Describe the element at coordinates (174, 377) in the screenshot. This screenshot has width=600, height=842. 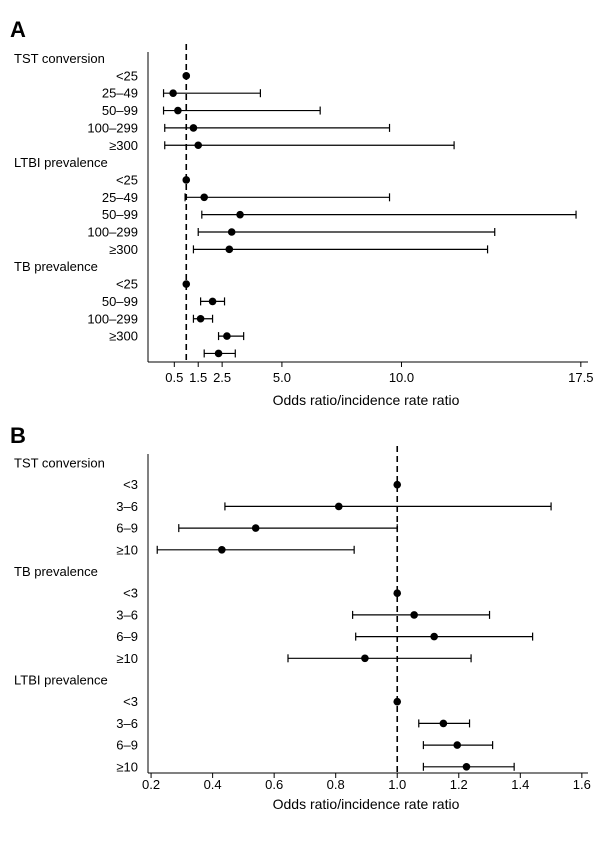
I see `x-tick-label: 0.5` at that location.